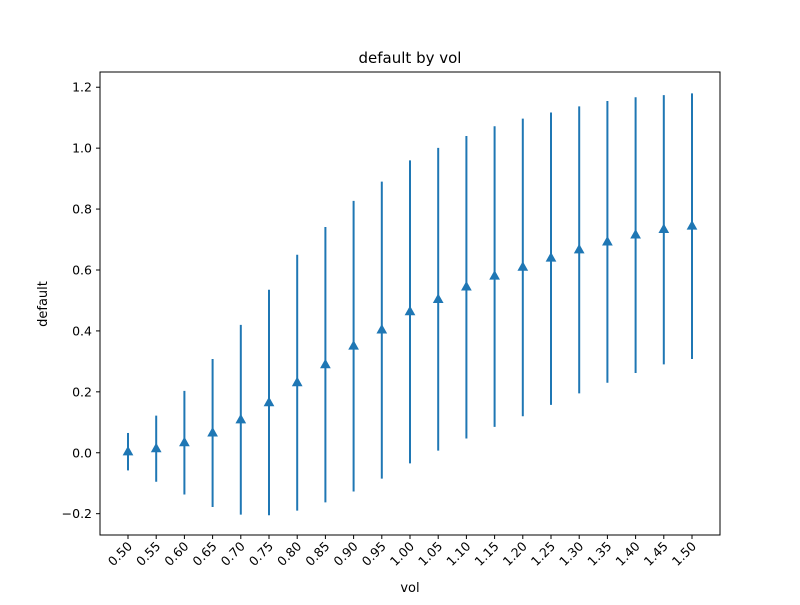  Describe the element at coordinates (410, 58) in the screenshot. I see `chart-title: default by vol` at that location.